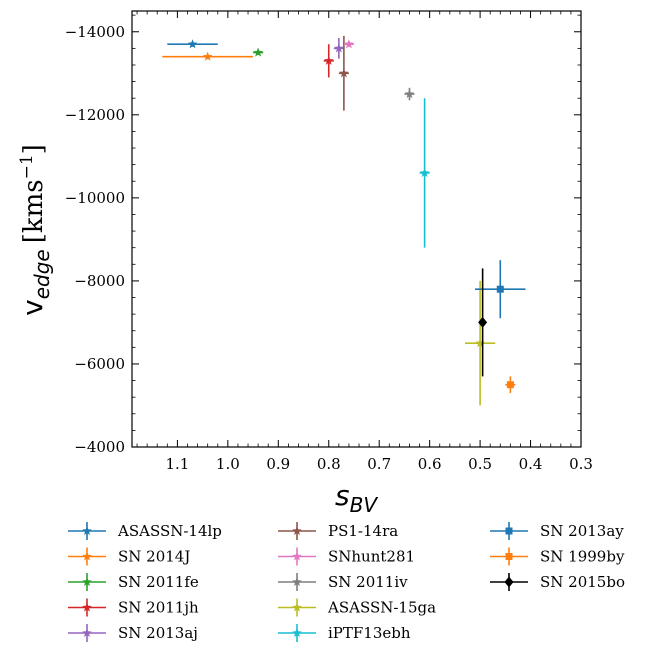  I want to click on legend-item: SN 2014J, so click(129, 556).